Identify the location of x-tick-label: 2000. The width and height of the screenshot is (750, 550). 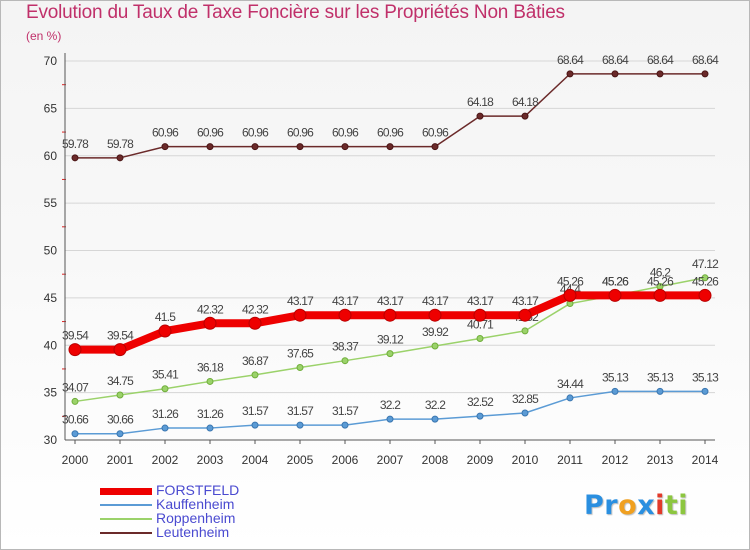
(75, 460).